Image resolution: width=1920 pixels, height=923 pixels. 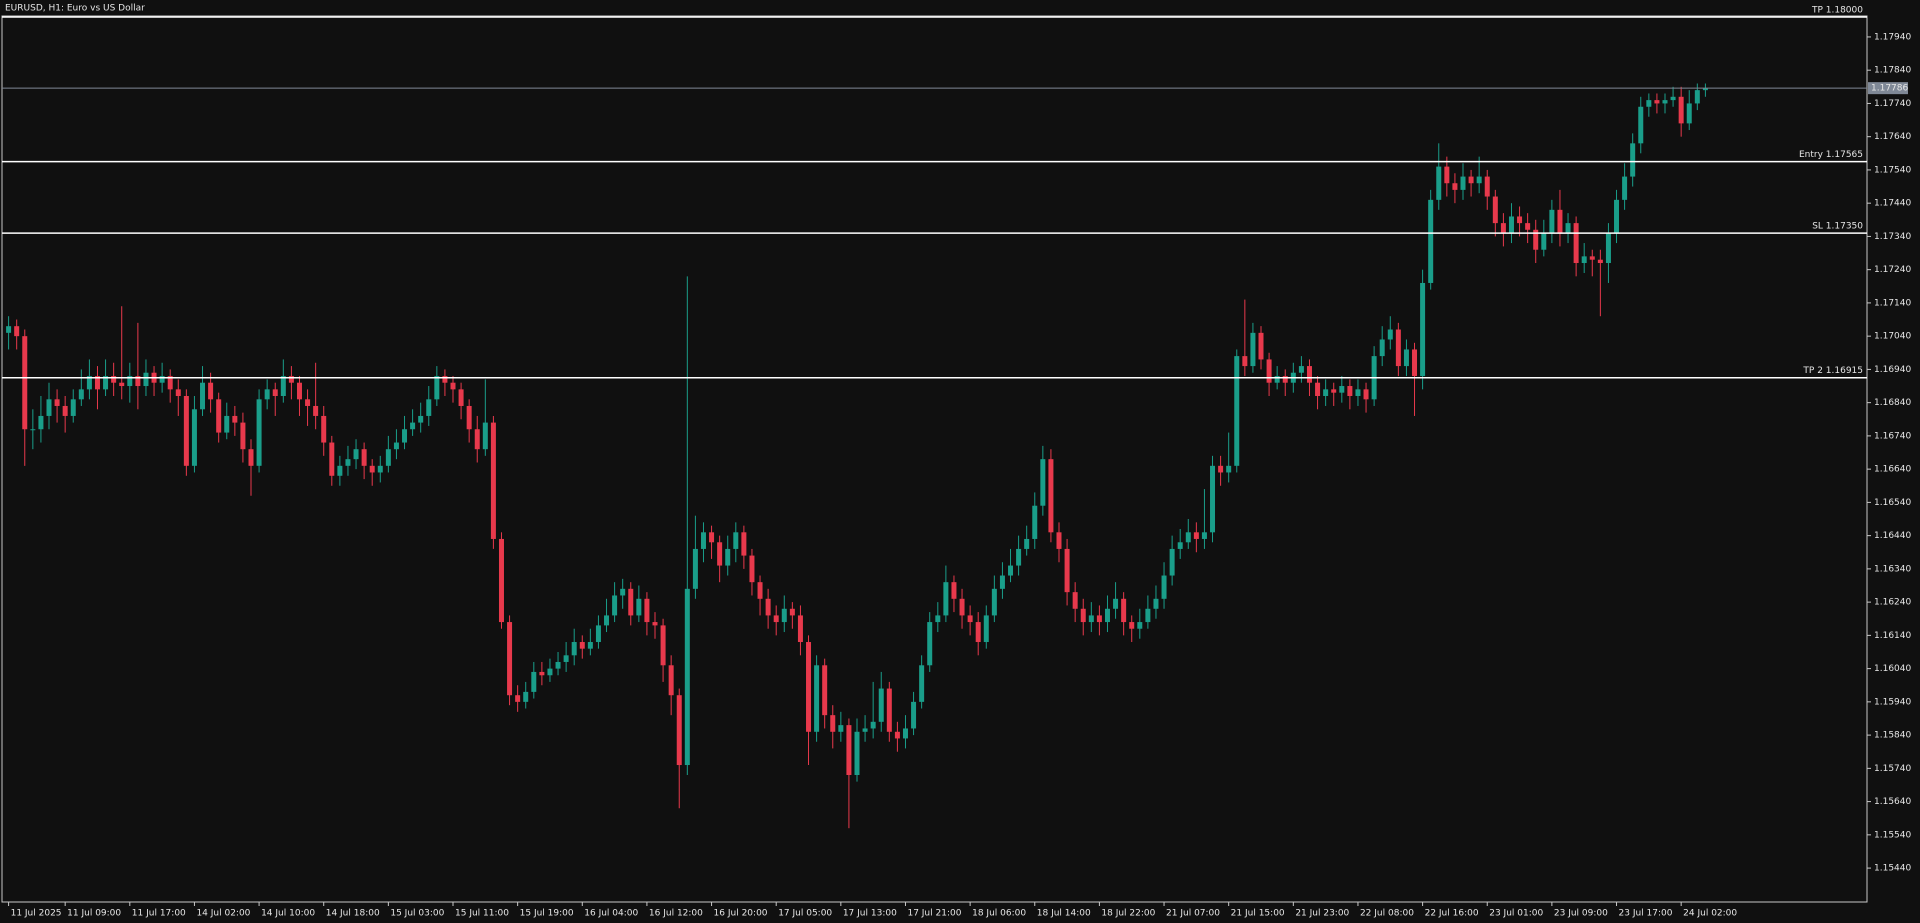 What do you see at coordinates (1892, 536) in the screenshot?
I see `y-tick-label: 1.16440` at bounding box center [1892, 536].